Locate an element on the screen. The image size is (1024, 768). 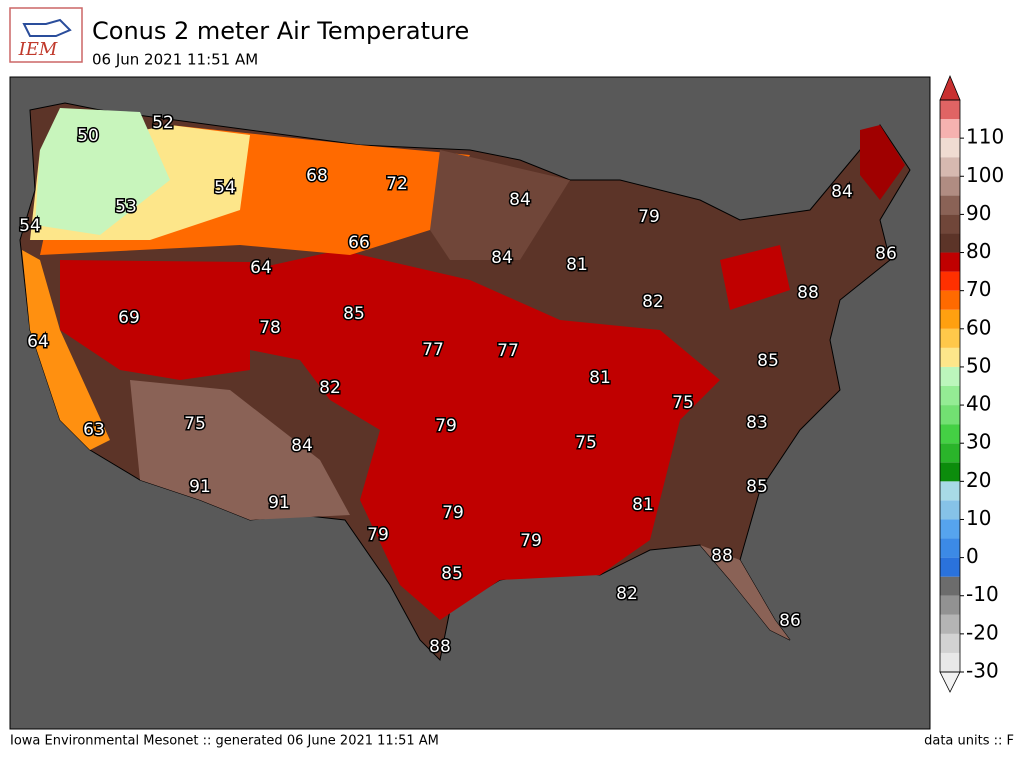
colorbar-tick-label: -10 is located at coordinates (982, 594).